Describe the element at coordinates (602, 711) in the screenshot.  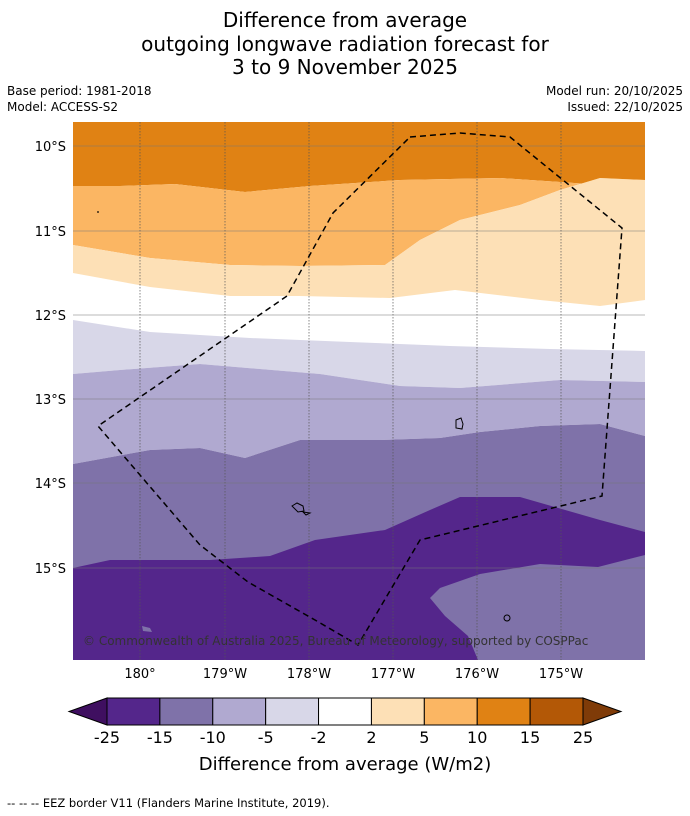
I see `colorbar-extend-high` at that location.